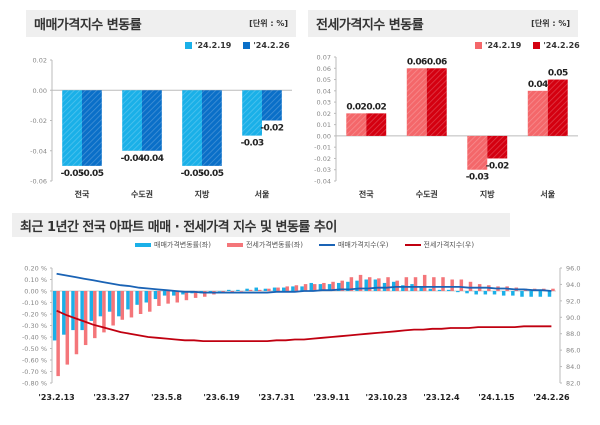 This screenshot has width=600, height=425. What do you see at coordinates (88, 25) in the screenshot?
I see `sale-chart-title: 매매가격지수 변동률` at bounding box center [88, 25].